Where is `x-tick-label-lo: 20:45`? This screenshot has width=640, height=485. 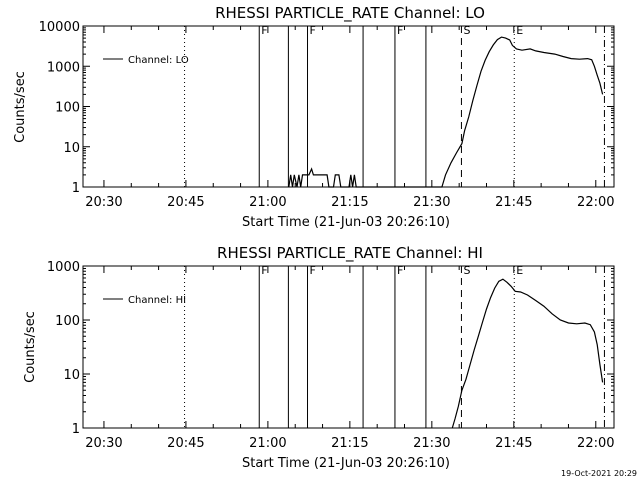
x-tick-label-lo: 20:45 is located at coordinates (185, 202).